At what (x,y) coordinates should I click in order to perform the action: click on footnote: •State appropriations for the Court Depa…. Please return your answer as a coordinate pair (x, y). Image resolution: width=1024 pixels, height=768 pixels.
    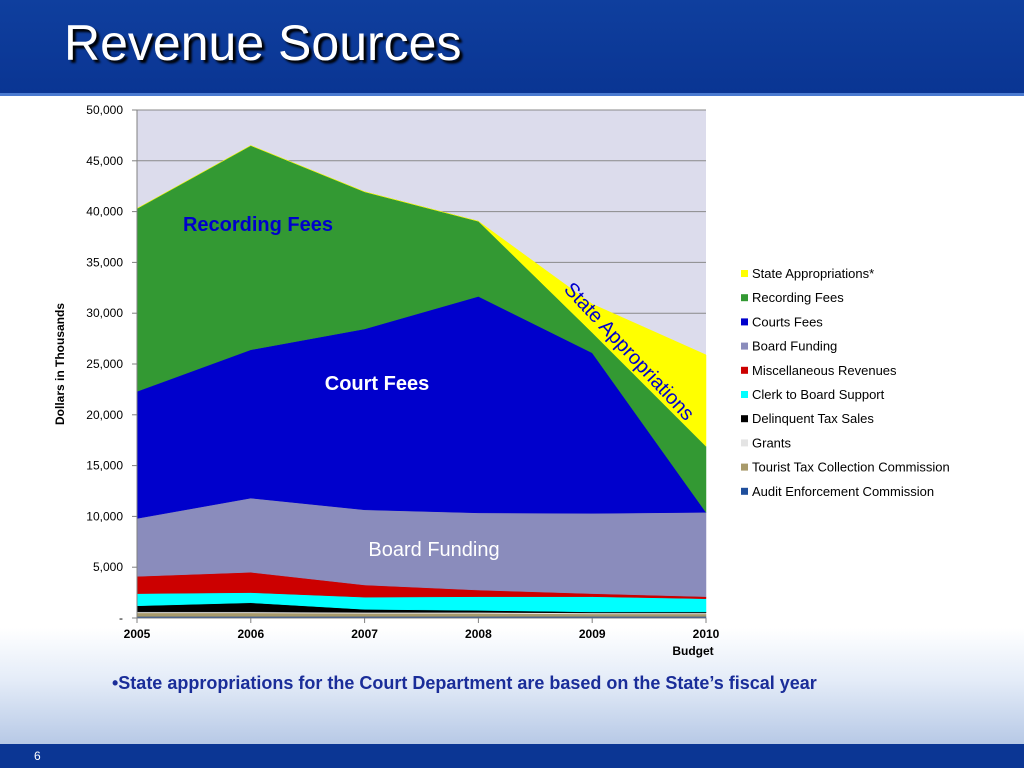
    Looking at the image, I should click on (464, 683).